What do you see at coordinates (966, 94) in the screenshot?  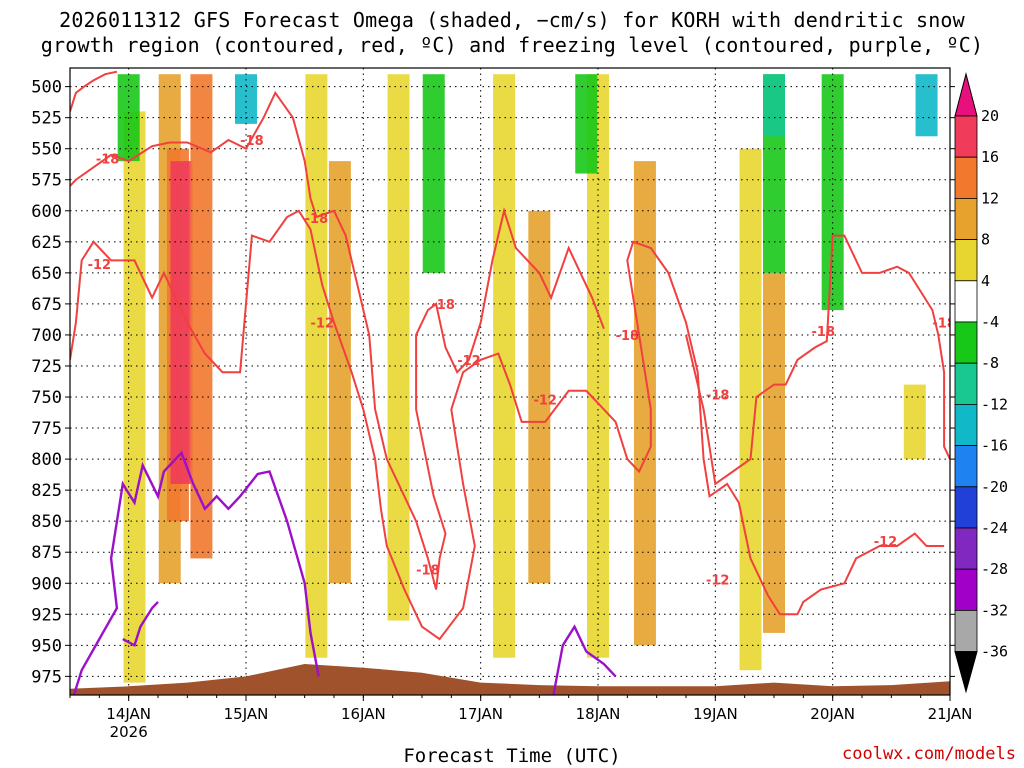 I see `colorbar-top-arrow` at bounding box center [966, 94].